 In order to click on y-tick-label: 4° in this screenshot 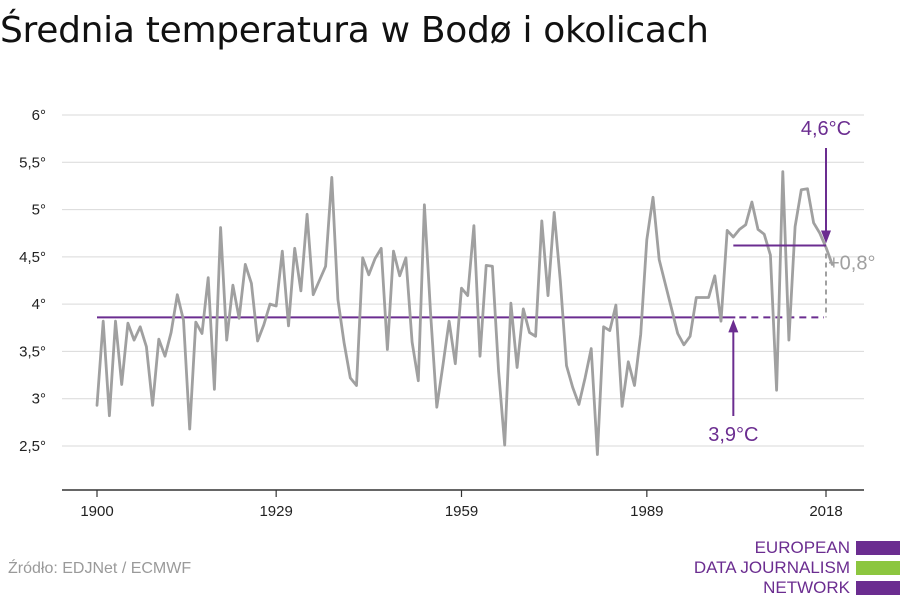, I will do `click(39, 304)`.